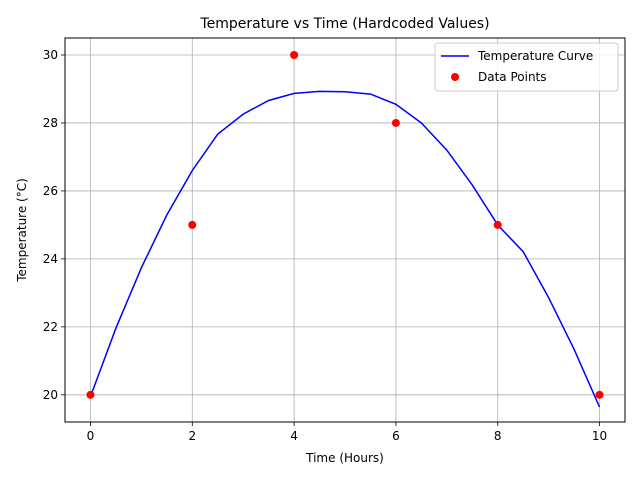 This screenshot has width=640, height=480. Describe the element at coordinates (535, 56) in the screenshot. I see `legend-entry-temperature-curve: Temperature Curve` at that location.